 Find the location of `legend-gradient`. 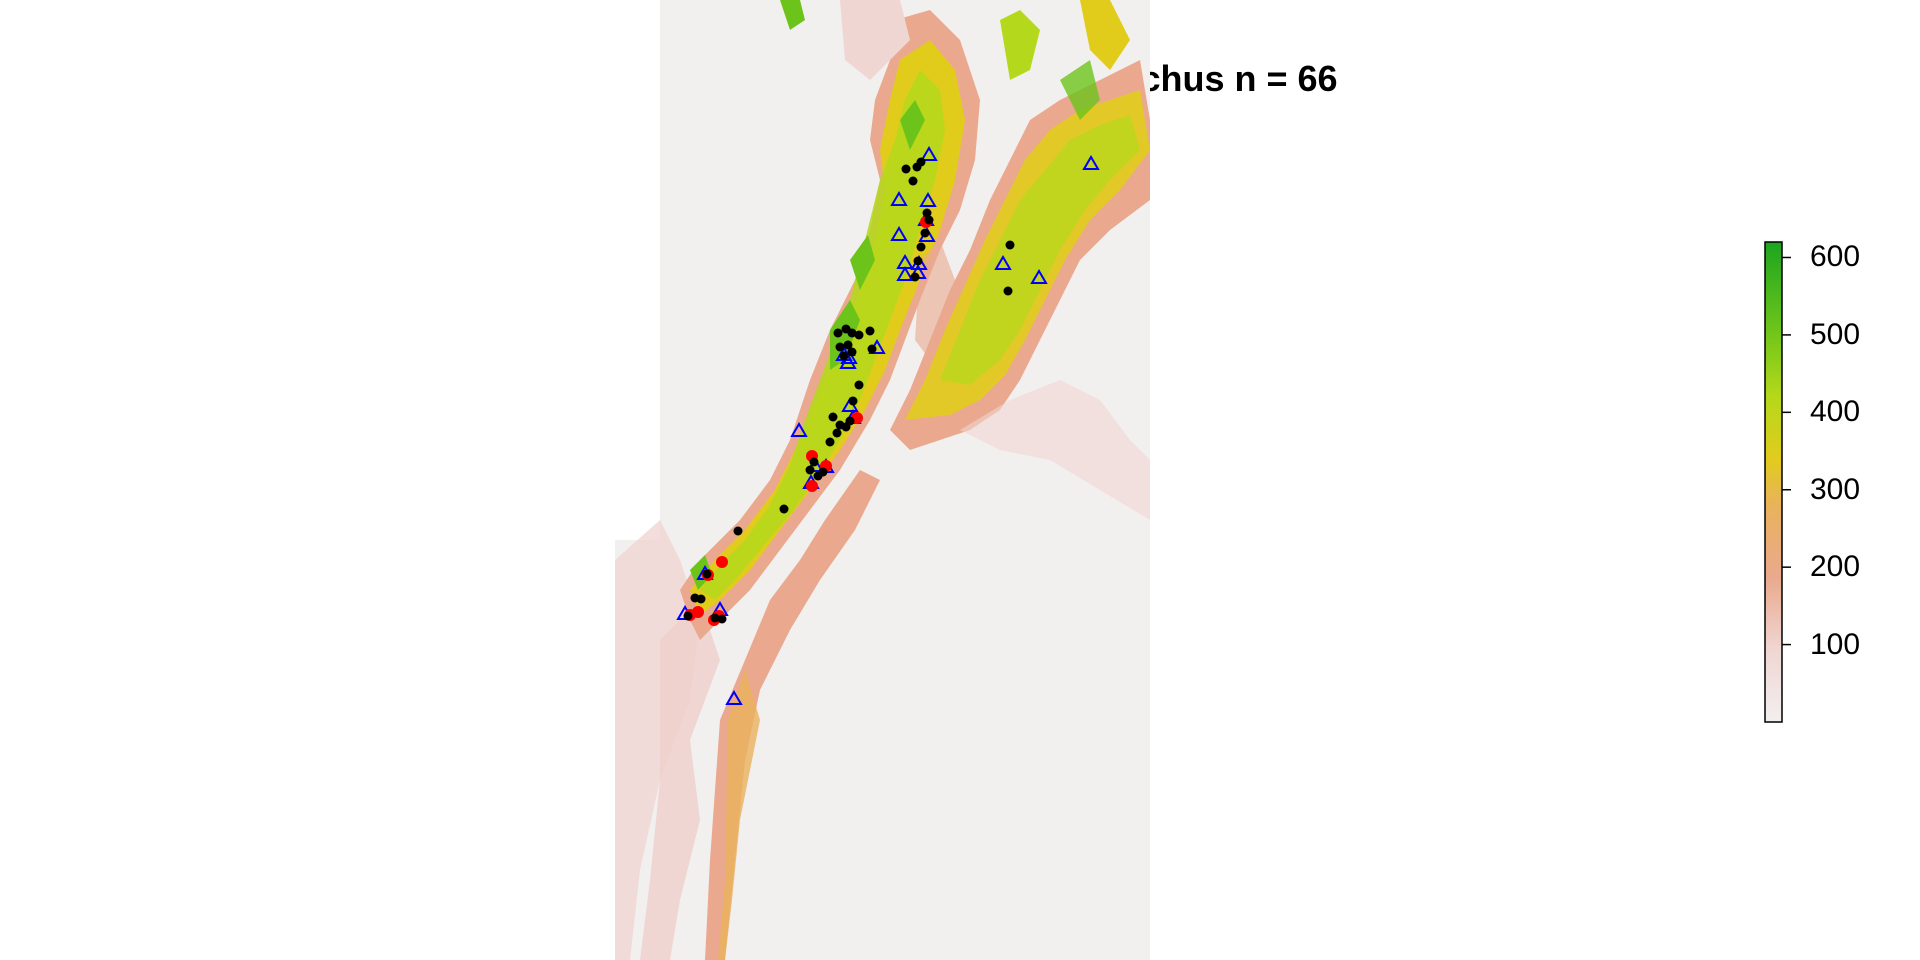

legend-gradient is located at coordinates (1773, 482).